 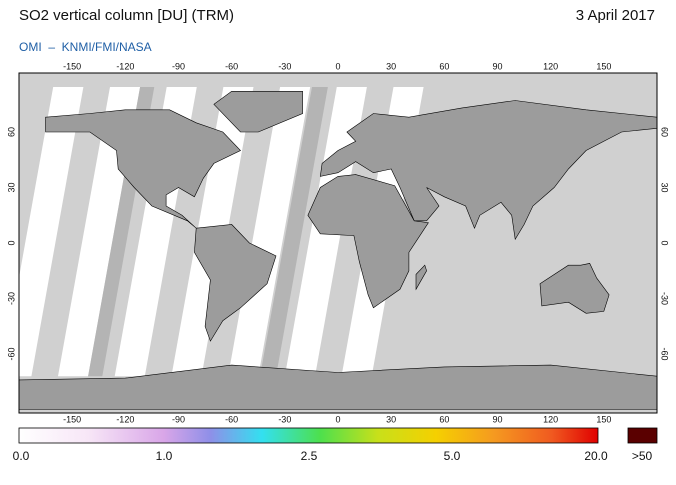 What do you see at coordinates (164, 456) in the screenshot?
I see `colorbar-label: 1.0` at bounding box center [164, 456].